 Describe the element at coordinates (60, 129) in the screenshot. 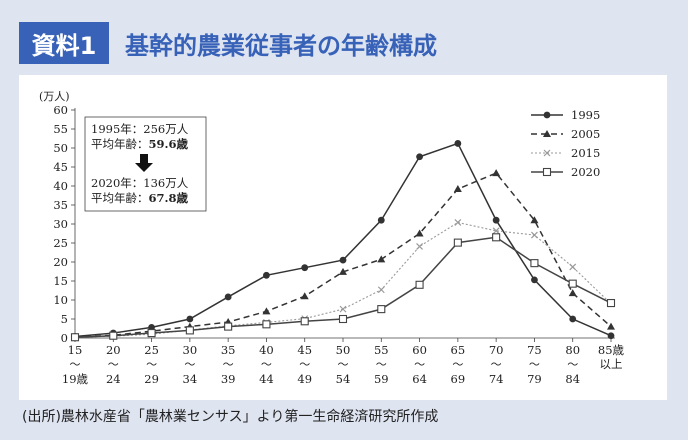

I see `y-tick-label: 55` at that location.